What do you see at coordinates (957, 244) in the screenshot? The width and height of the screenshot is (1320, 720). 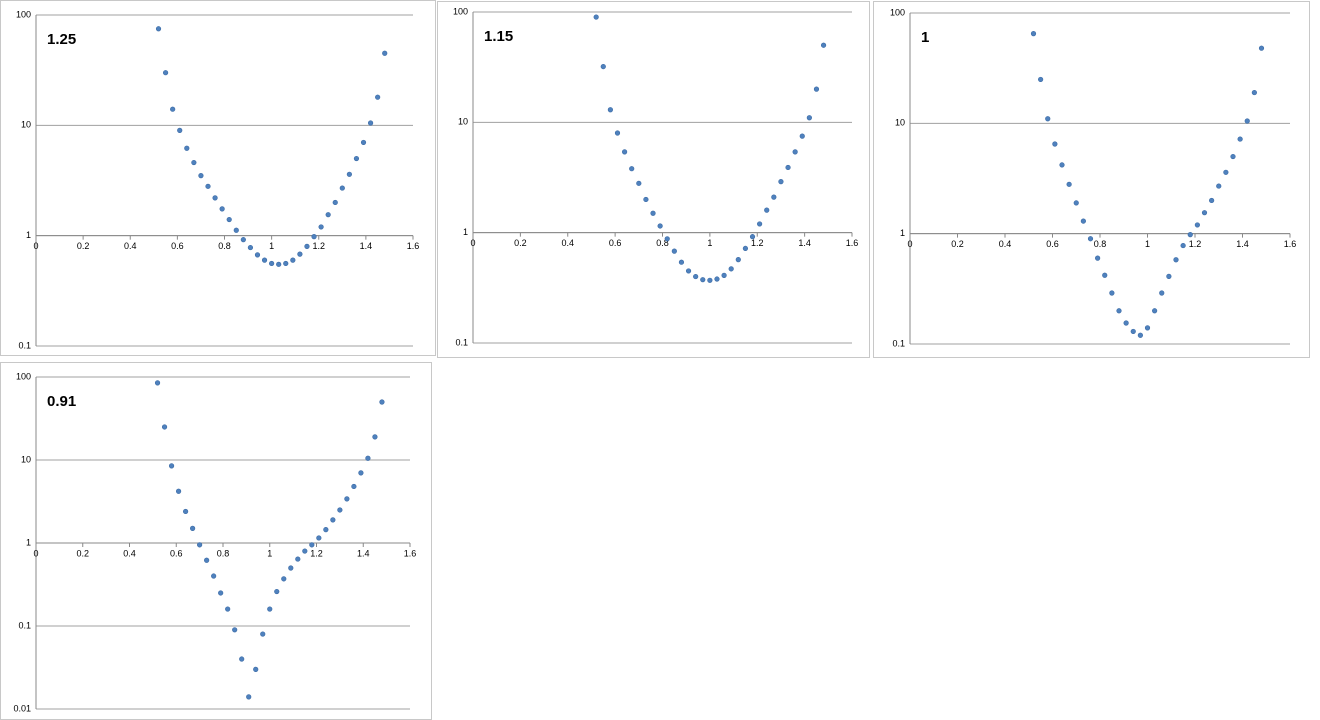 I see `x-tick-label: 0.2` at bounding box center [957, 244].